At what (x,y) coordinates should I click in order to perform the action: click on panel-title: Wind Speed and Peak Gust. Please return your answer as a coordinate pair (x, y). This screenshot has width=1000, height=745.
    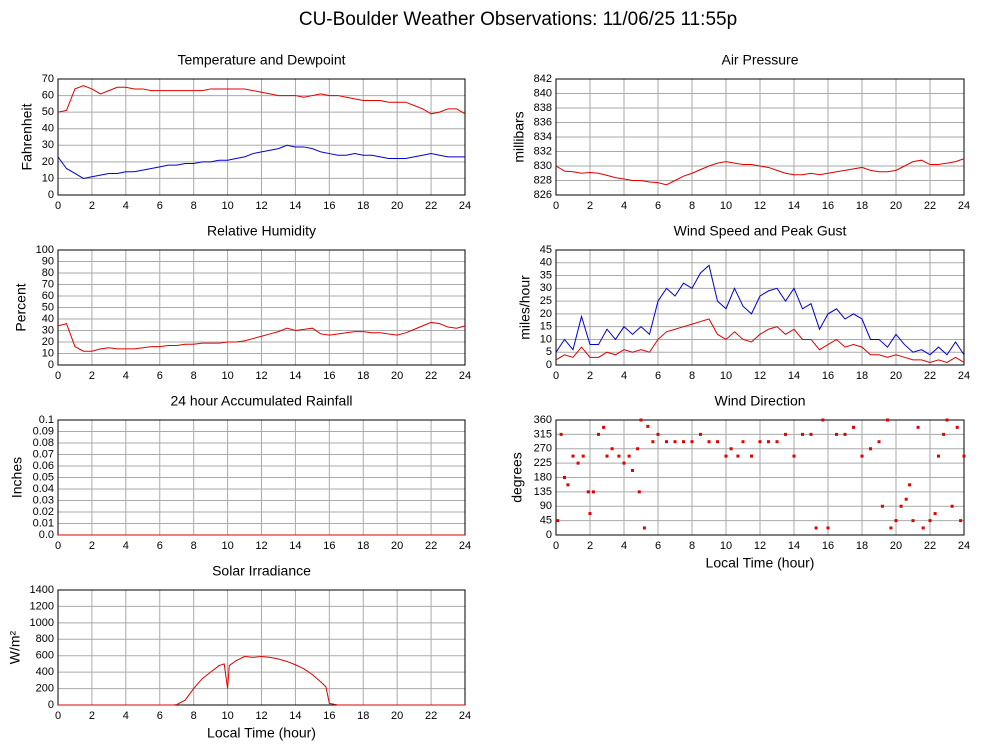
    Looking at the image, I should click on (760, 231).